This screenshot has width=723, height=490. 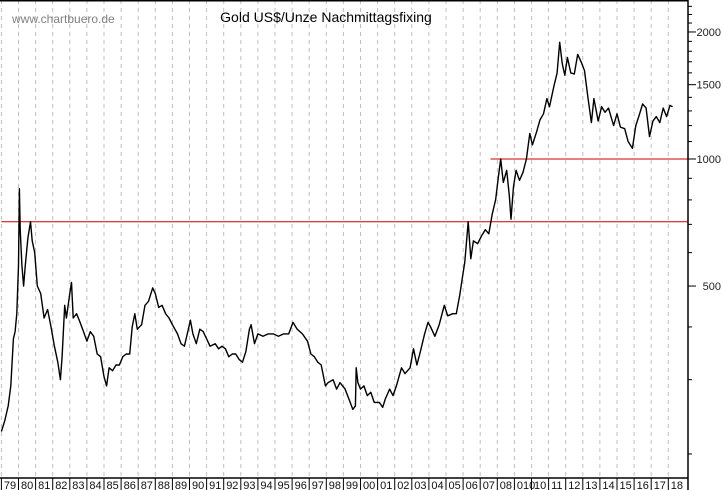 I want to click on x-tick-label: 95, so click(x=284, y=485).